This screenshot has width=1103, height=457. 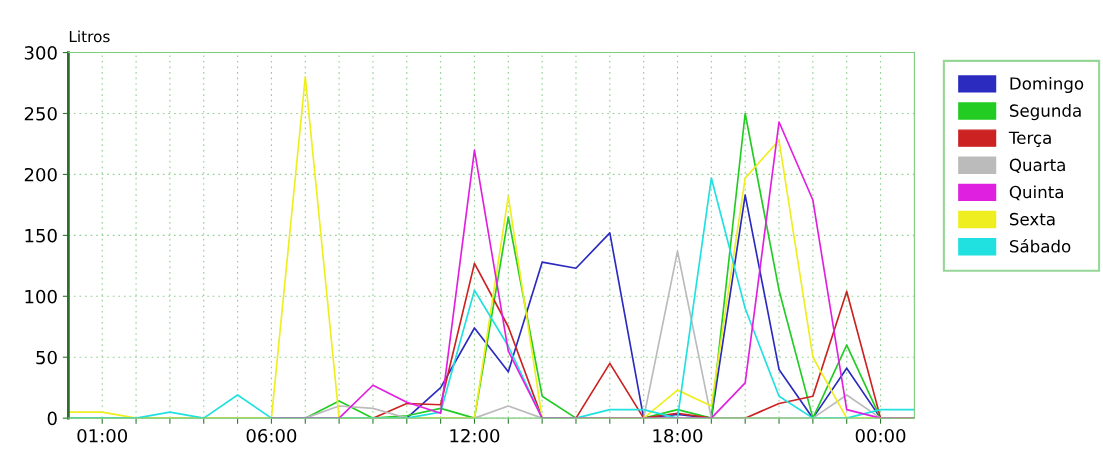 I want to click on y-tick-label: 300, so click(x=40, y=53).